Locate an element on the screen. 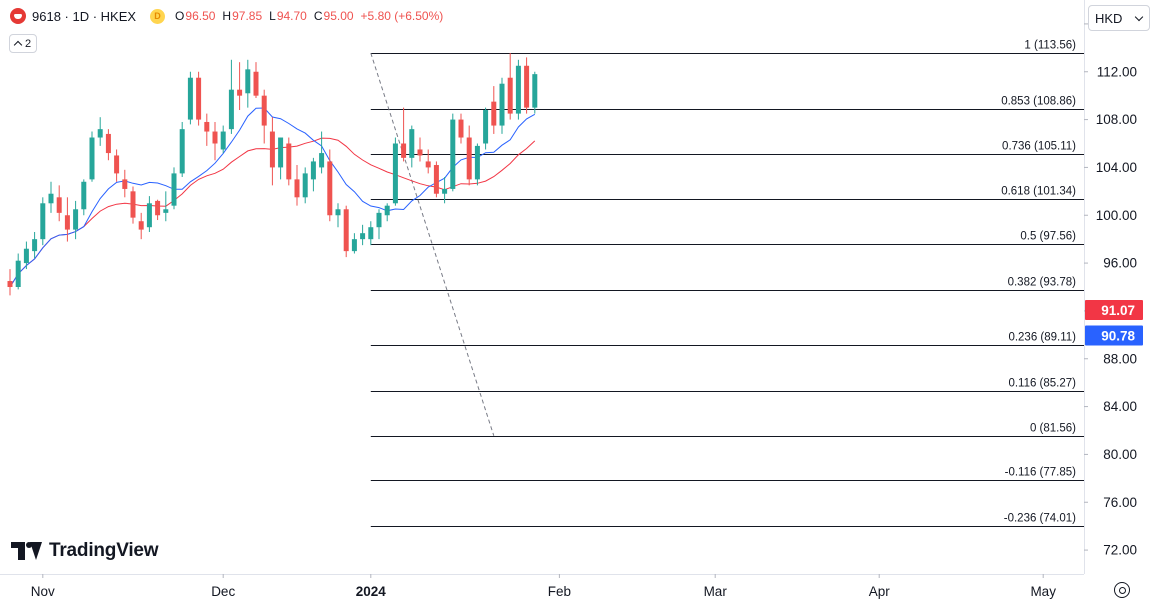  x-tick-label: Apr is located at coordinates (880, 591).